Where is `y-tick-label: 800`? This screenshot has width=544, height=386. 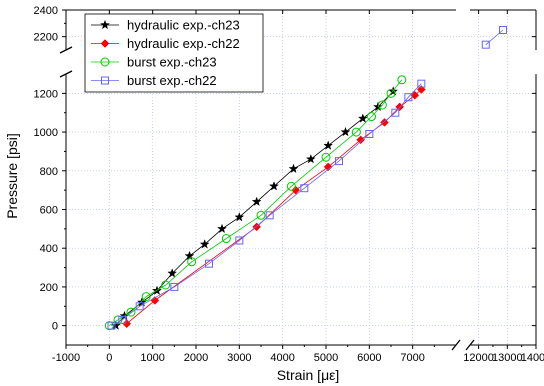 y-tick-label: 800 is located at coordinates (49, 172).